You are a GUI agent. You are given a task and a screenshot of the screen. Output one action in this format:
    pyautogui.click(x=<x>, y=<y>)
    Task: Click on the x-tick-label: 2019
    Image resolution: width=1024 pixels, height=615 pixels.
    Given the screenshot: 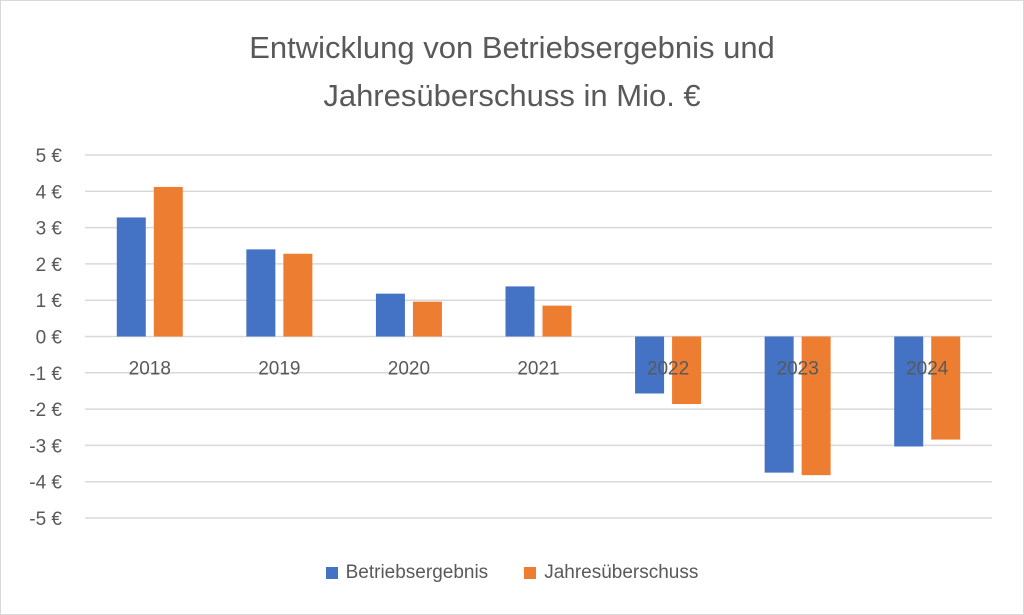 What is the action you would take?
    pyautogui.click(x=279, y=369)
    